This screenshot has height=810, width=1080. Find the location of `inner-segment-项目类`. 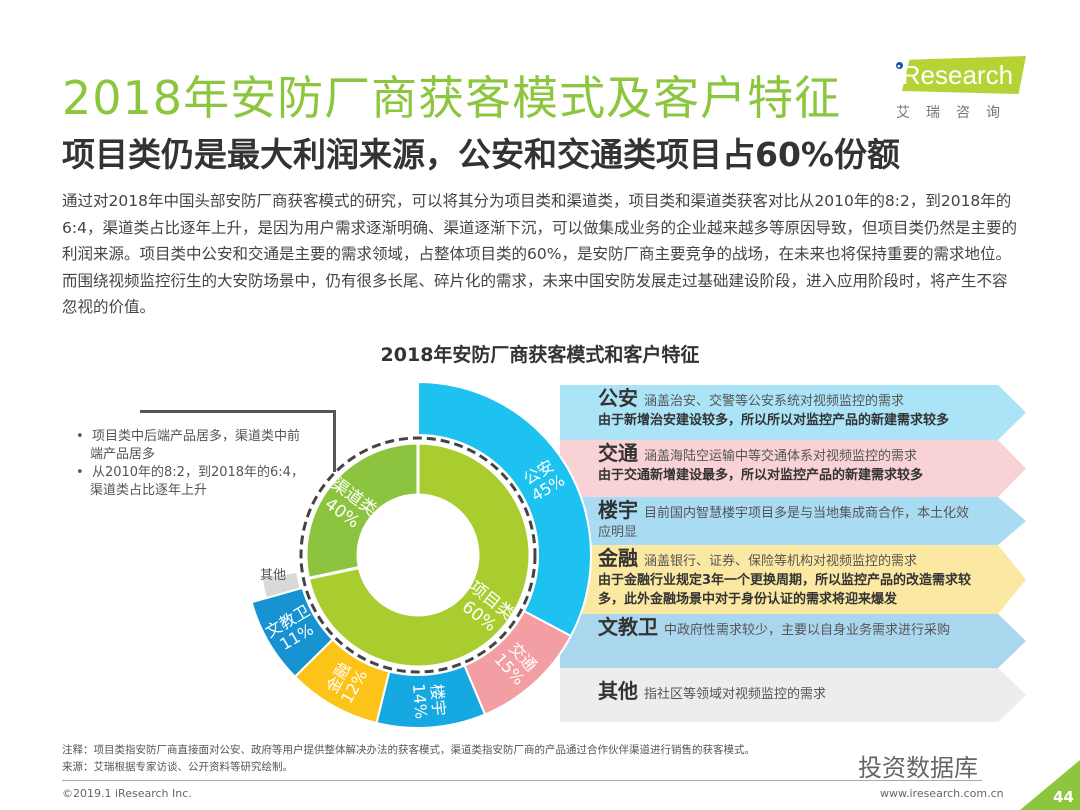

inner-segment-项目类 is located at coordinates (419, 555).